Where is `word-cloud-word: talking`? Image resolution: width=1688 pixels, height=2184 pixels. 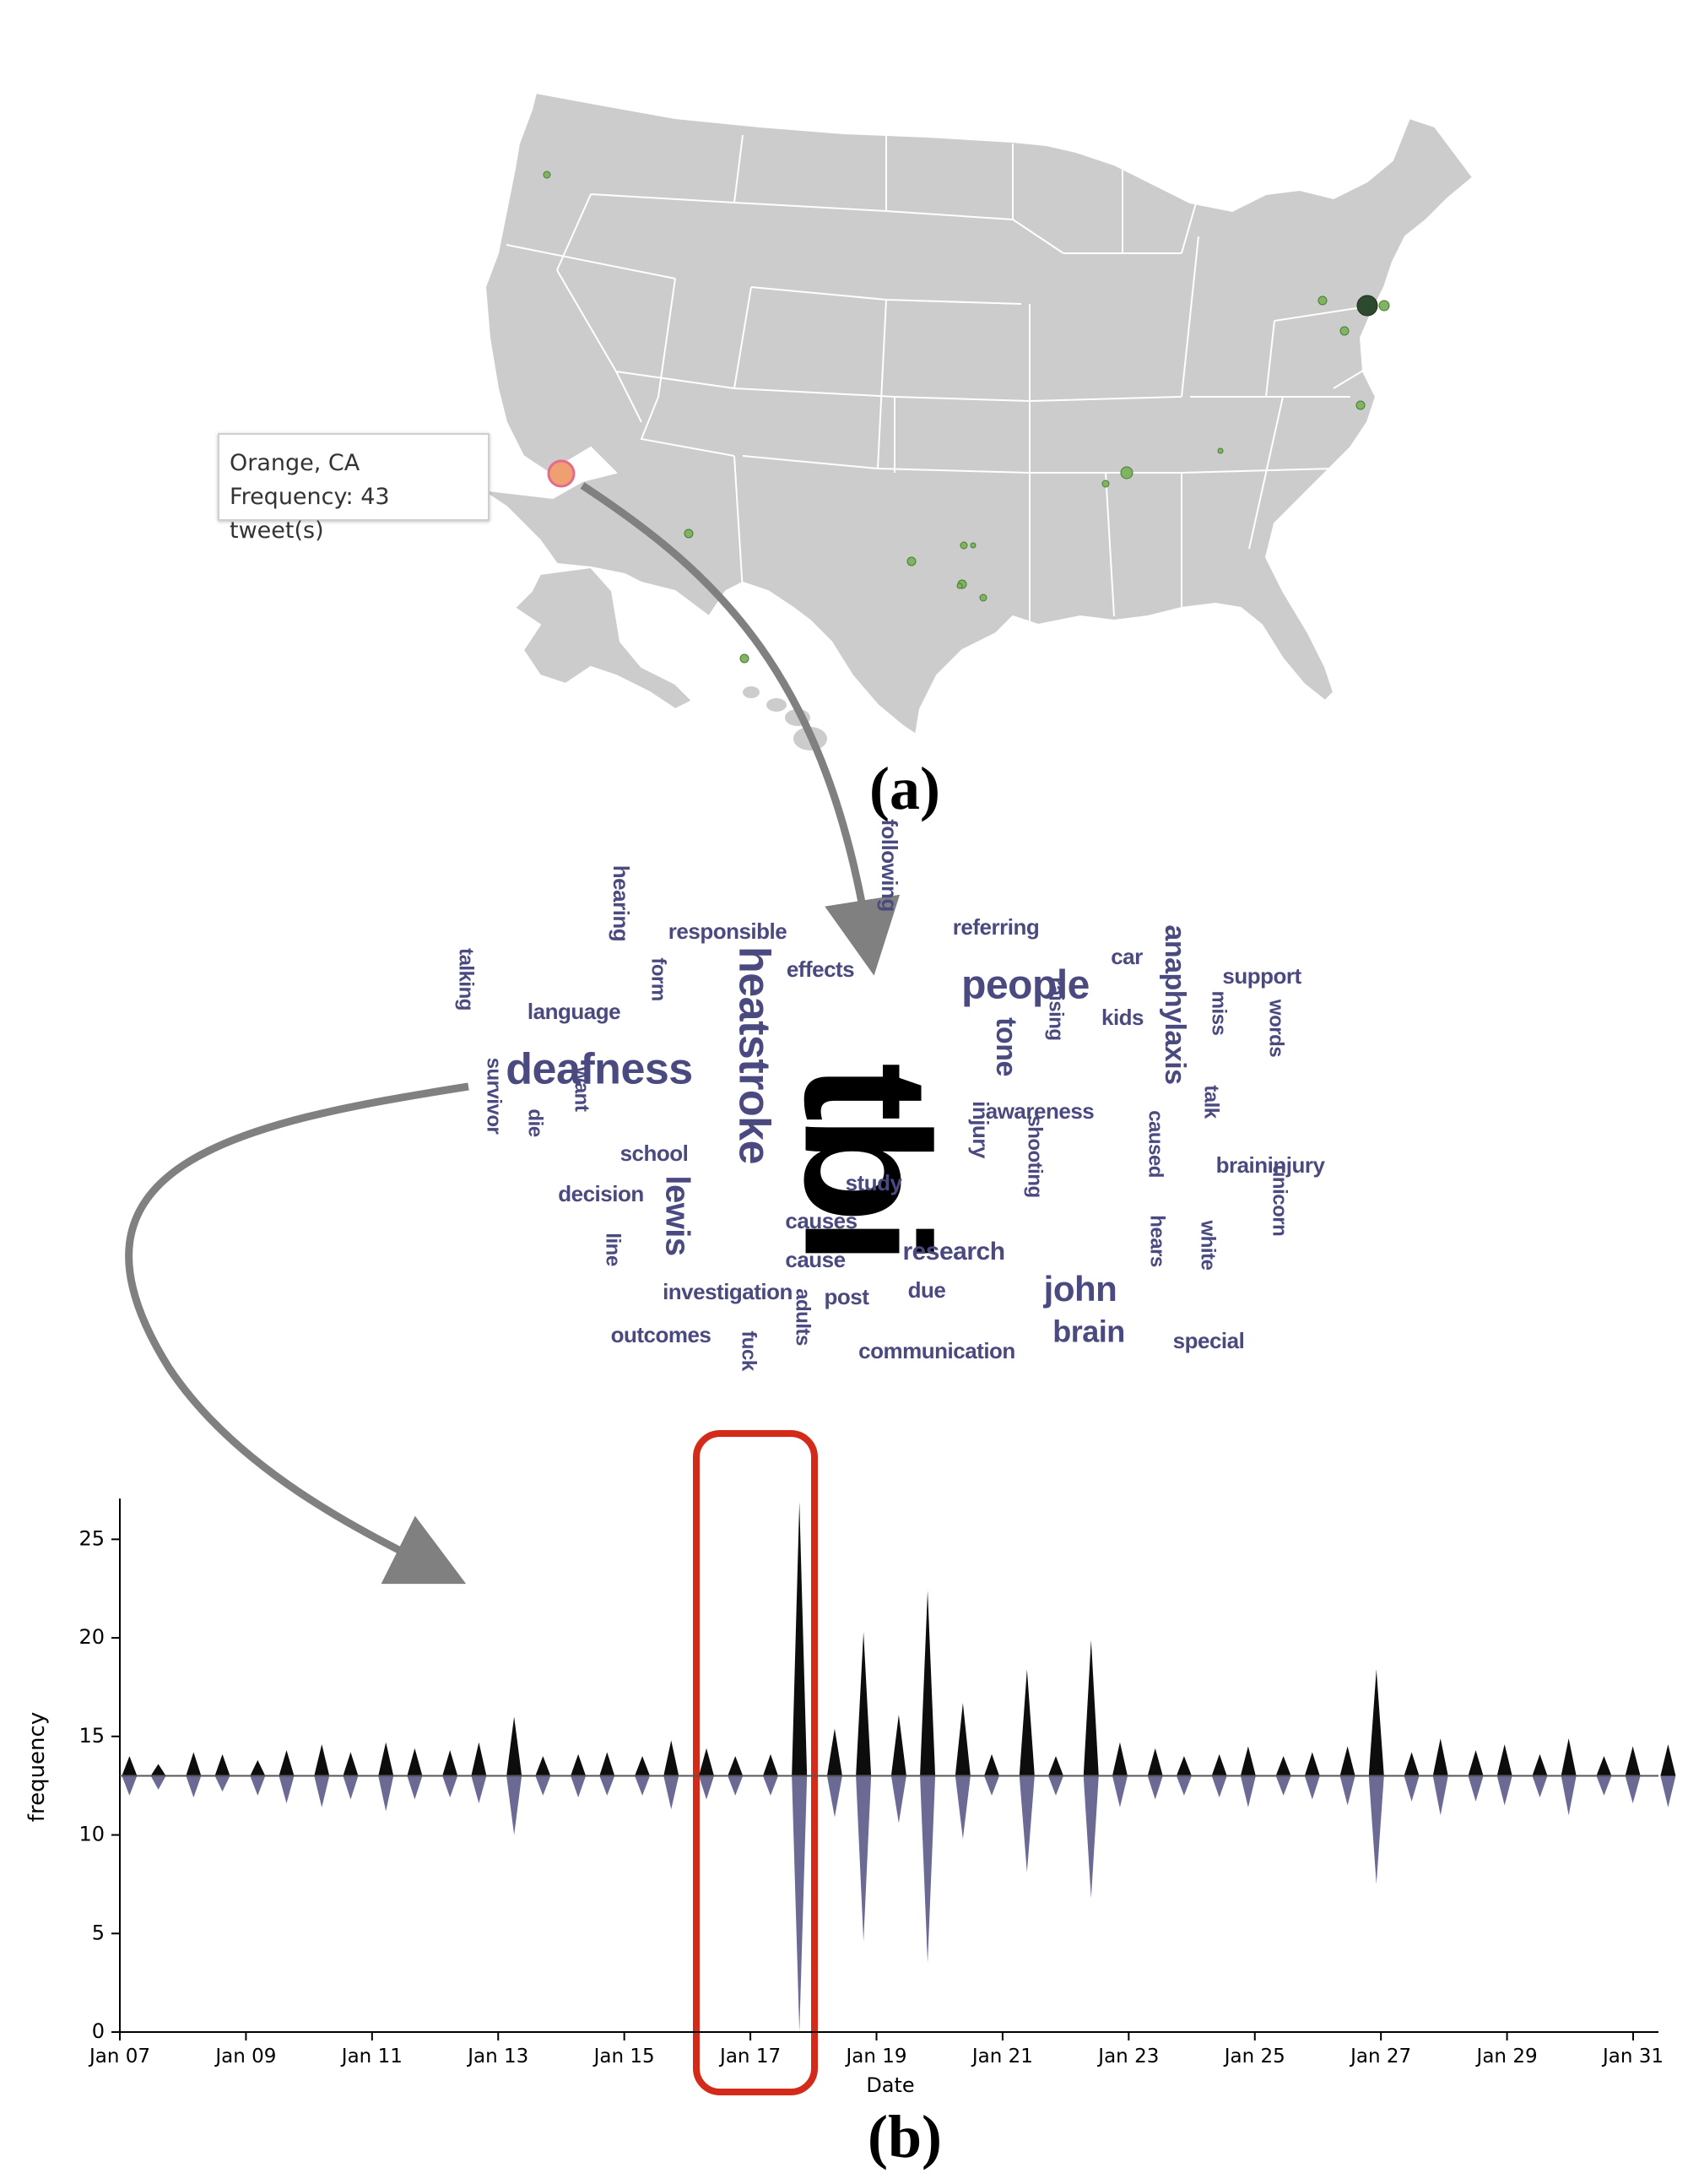
word-cloud-word: talking is located at coordinates (466, 979).